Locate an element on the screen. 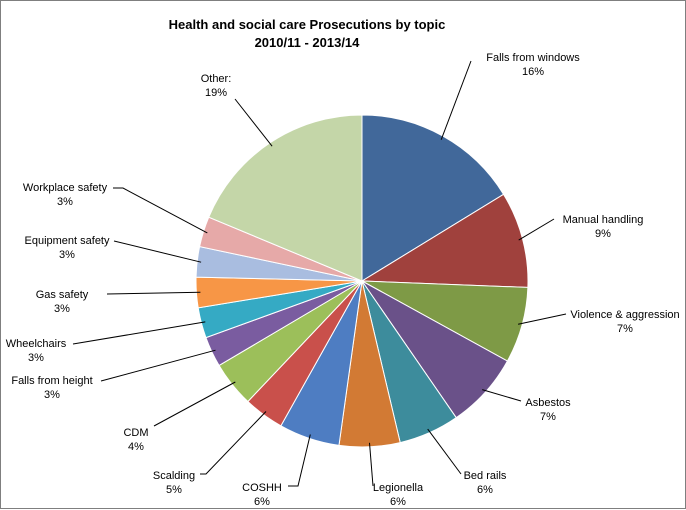  slice-label-name: Other: is located at coordinates (216, 79).